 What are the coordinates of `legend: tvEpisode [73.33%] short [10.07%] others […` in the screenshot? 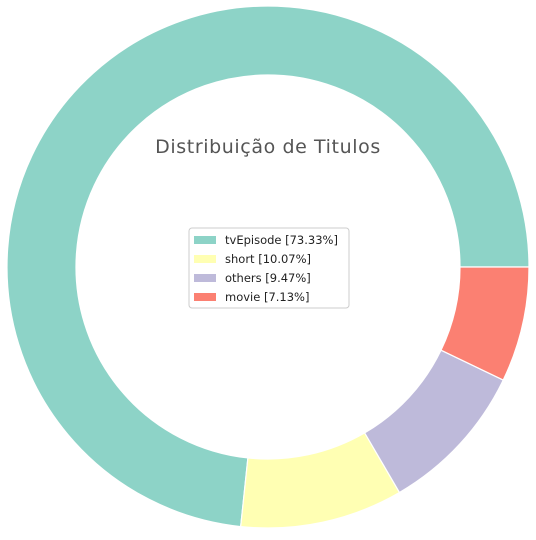 It's located at (269, 268).